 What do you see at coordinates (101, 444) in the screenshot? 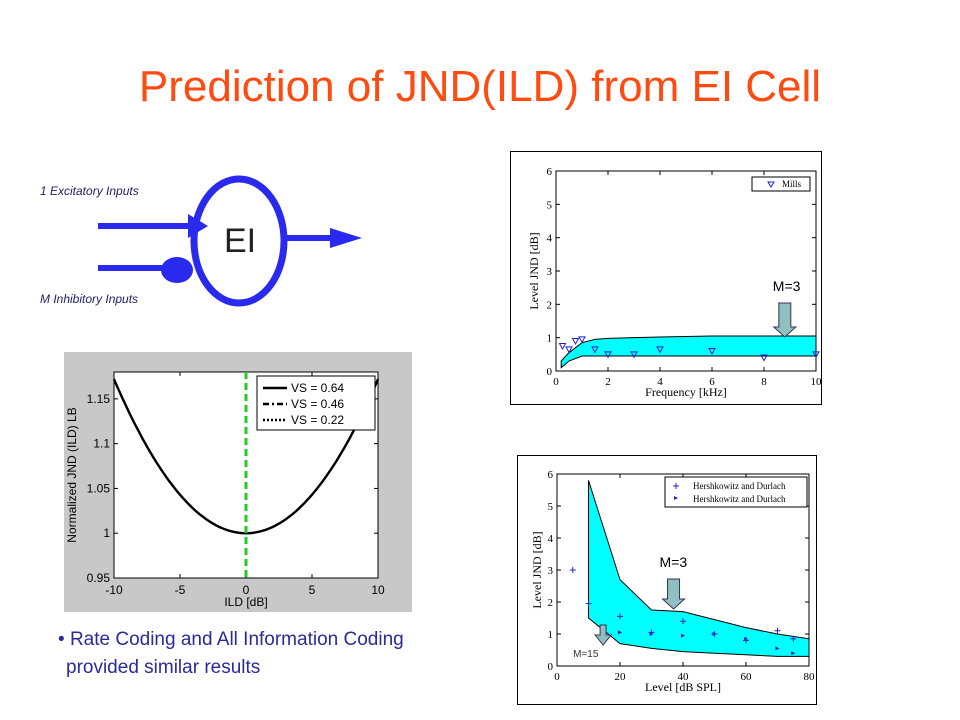
I see `y-tick-label: 1.1` at bounding box center [101, 444].